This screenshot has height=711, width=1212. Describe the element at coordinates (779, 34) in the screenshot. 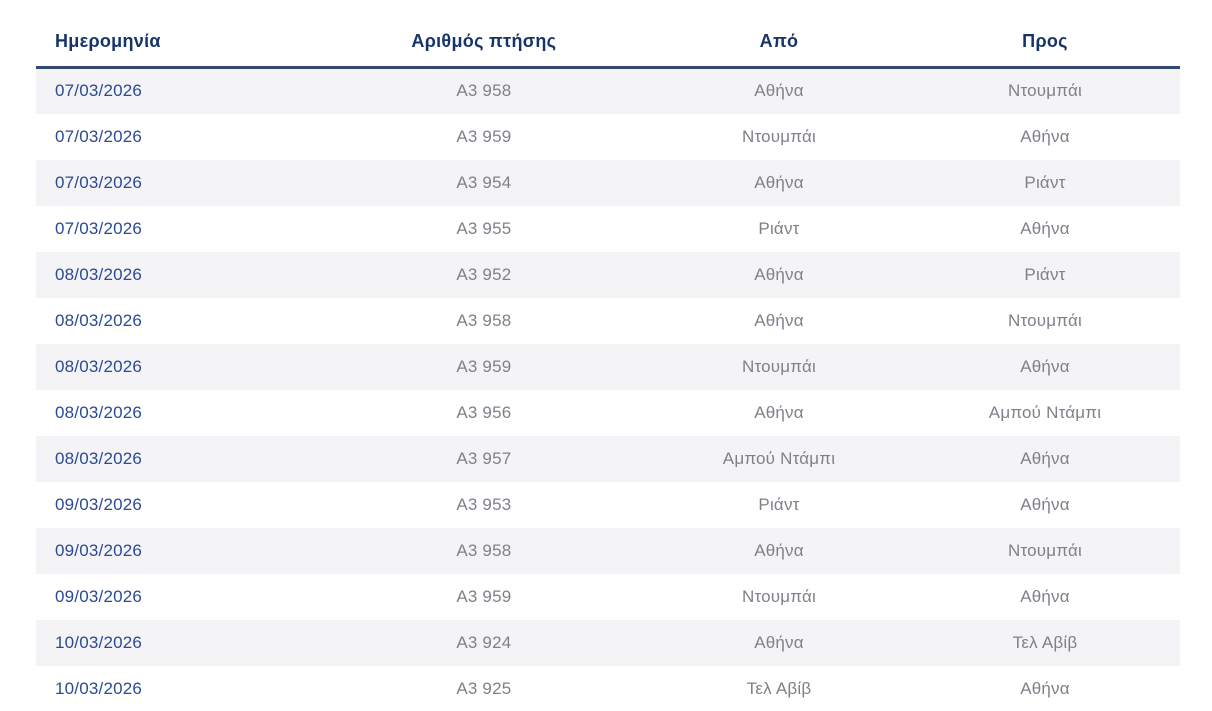

I see `column-header-from: Από` at that location.